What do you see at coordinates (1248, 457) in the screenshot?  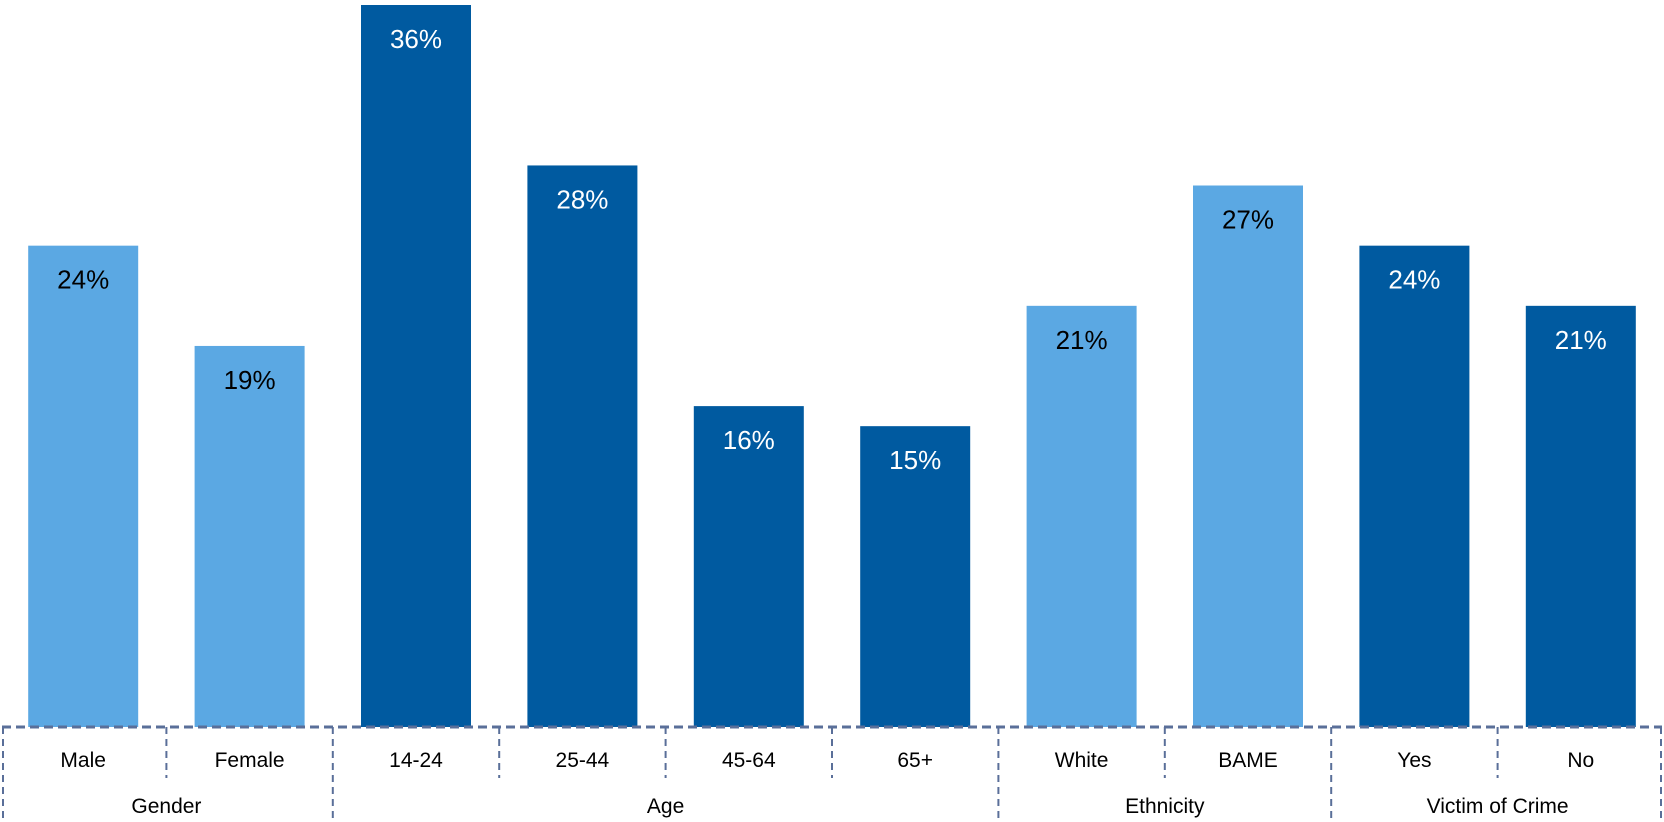 I see `bar-bame` at bounding box center [1248, 457].